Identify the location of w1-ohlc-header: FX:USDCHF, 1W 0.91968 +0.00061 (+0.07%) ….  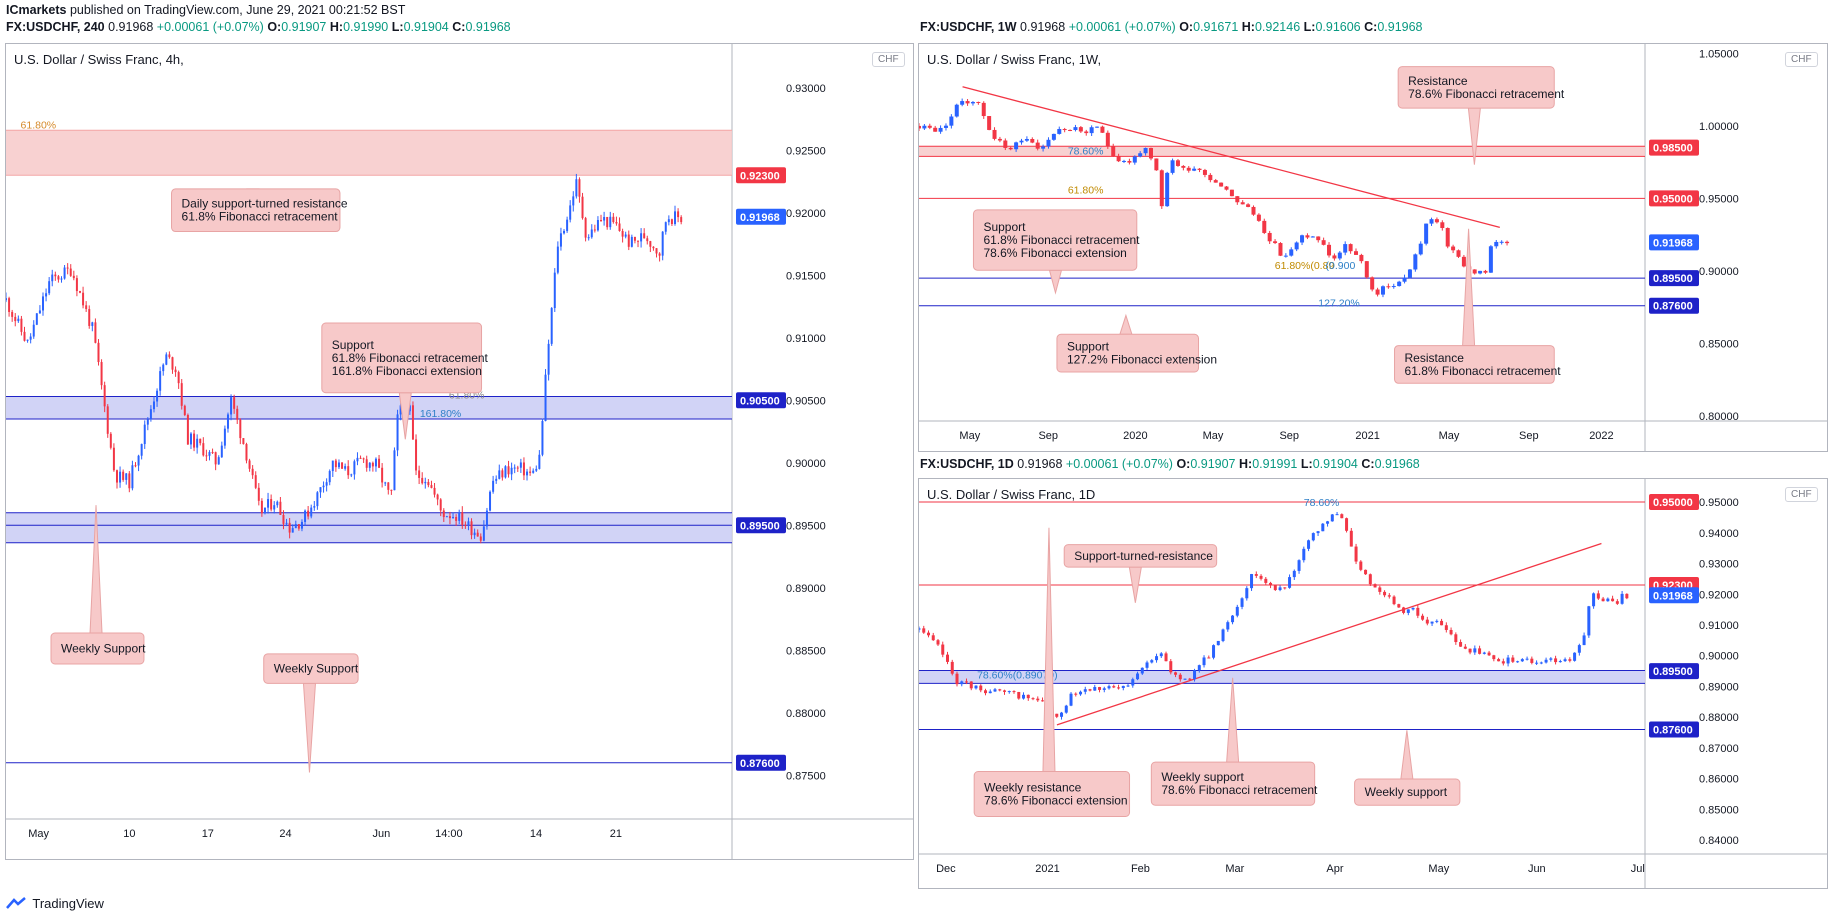
(1171, 27).